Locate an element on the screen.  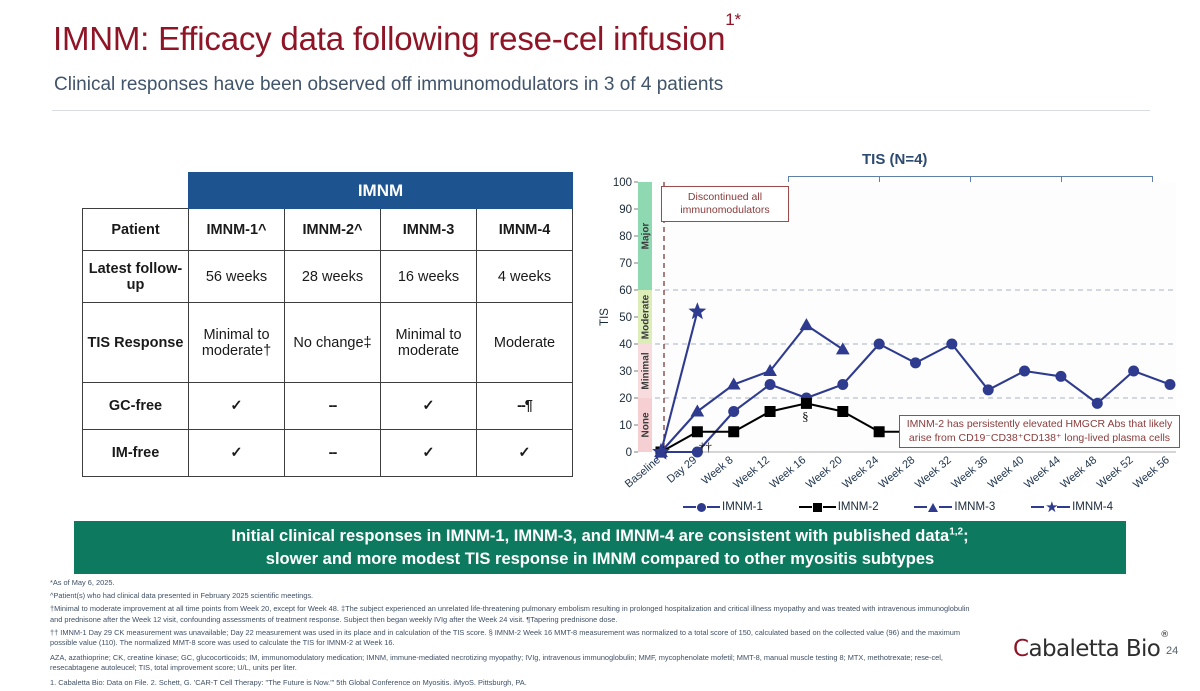
x-axis-tick-label: Week 40 is located at coordinates (1006, 472).